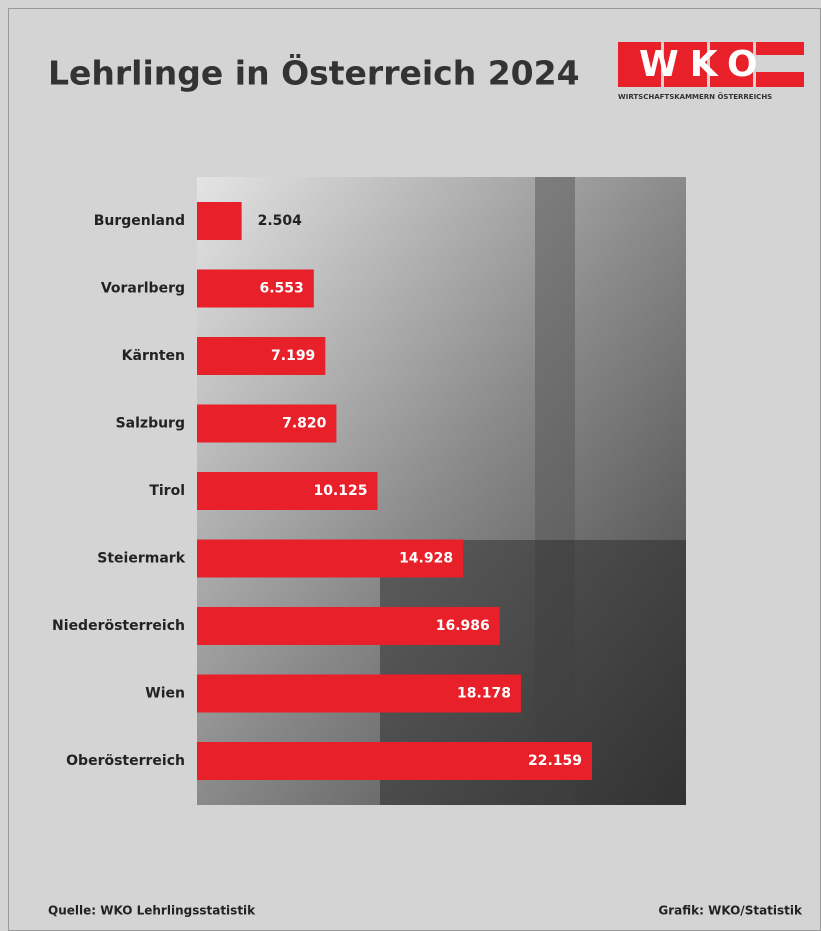 The width and height of the screenshot is (821, 931). Describe the element at coordinates (141, 559) in the screenshot. I see `category-label: Steiermark` at that location.